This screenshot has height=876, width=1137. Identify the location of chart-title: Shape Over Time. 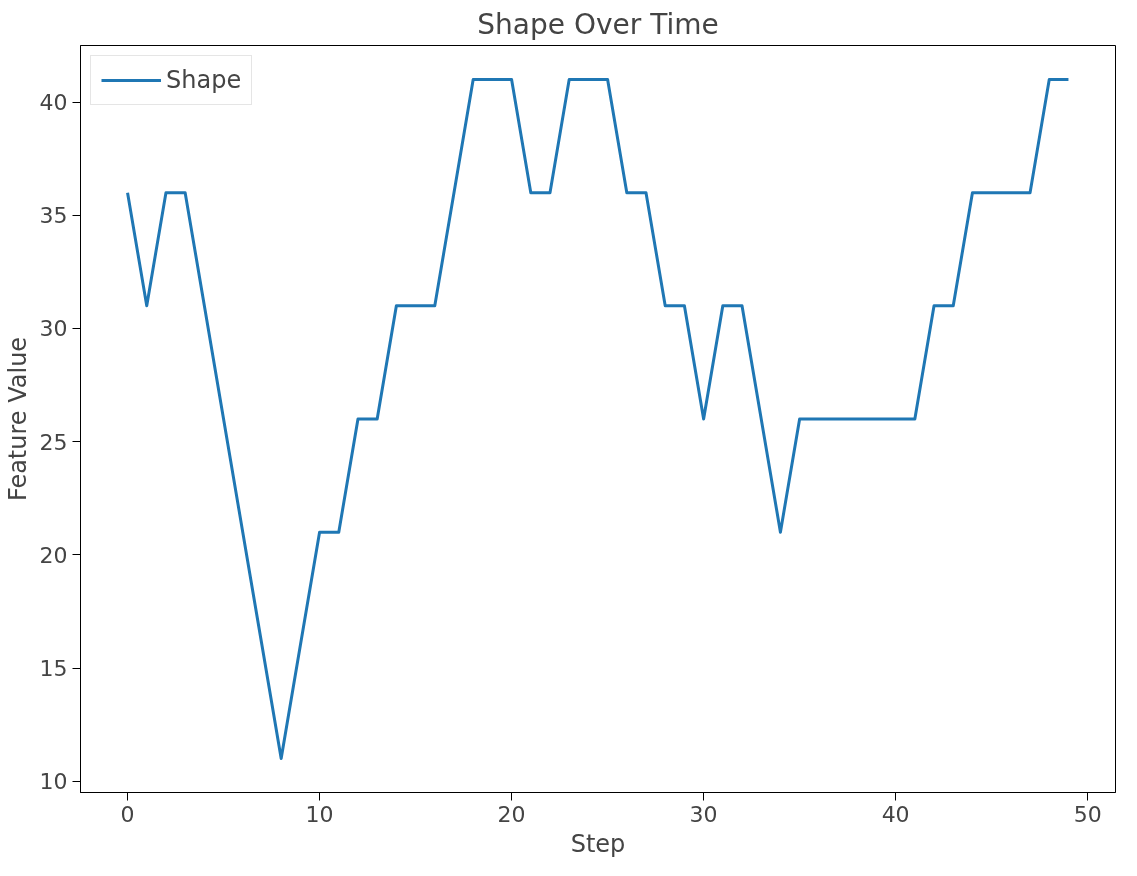
(598, 24).